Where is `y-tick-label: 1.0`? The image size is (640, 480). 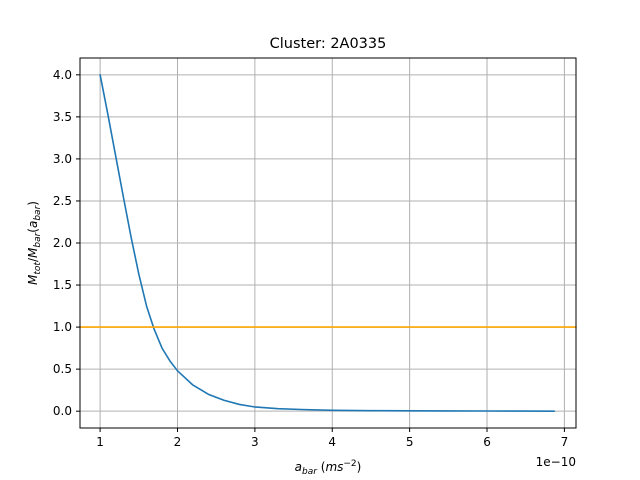 y-tick-label: 1.0 is located at coordinates (62, 327).